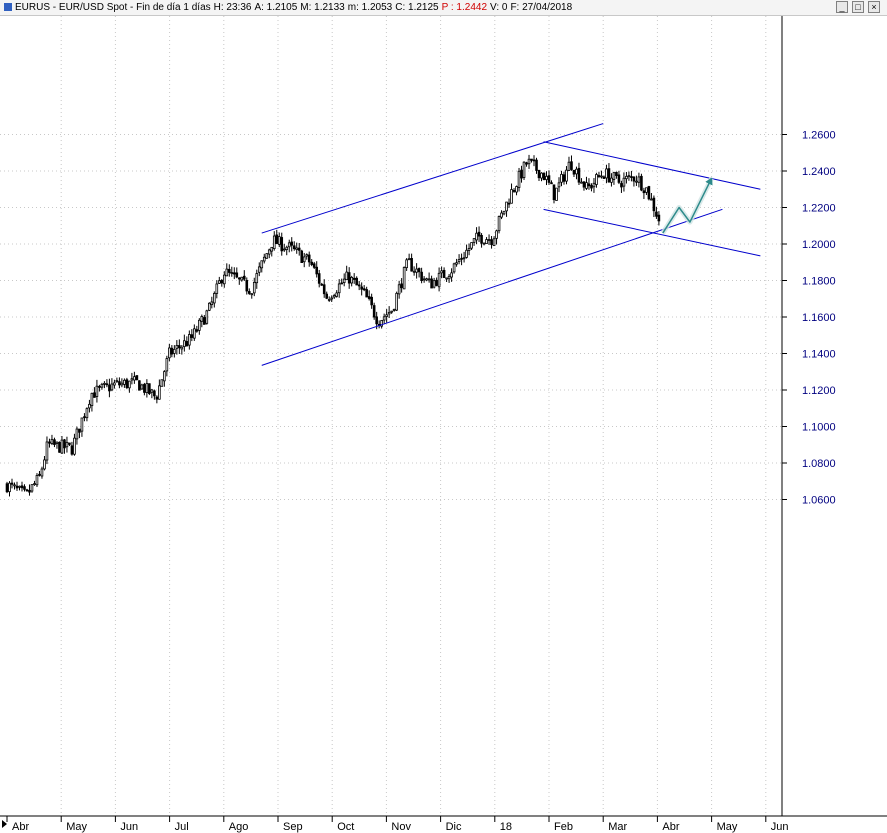 The width and height of the screenshot is (887, 833). I want to click on stat-5: P : 1.2442, so click(464, 7).